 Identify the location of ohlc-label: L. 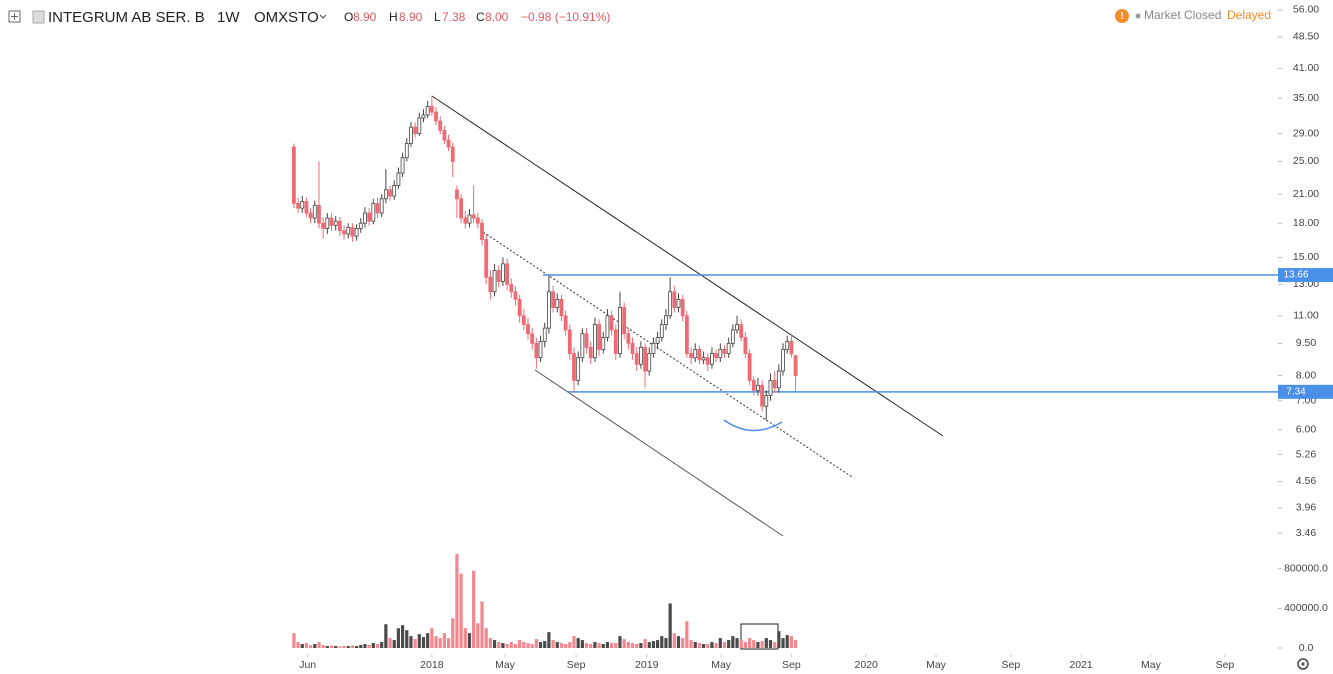
(437, 17).